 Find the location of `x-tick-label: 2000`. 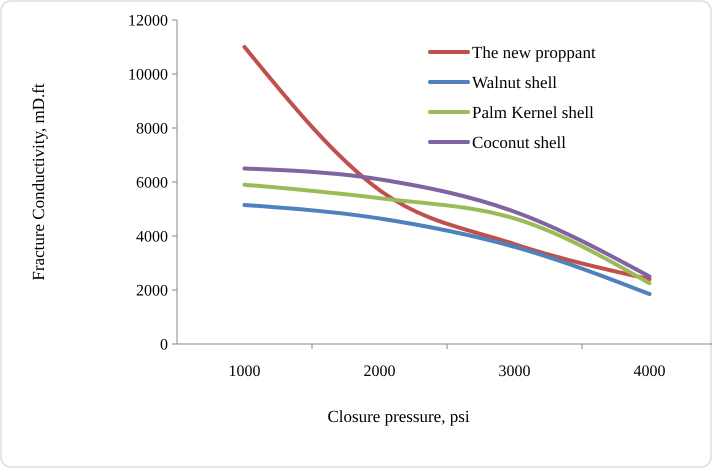

x-tick-label: 2000 is located at coordinates (380, 371).